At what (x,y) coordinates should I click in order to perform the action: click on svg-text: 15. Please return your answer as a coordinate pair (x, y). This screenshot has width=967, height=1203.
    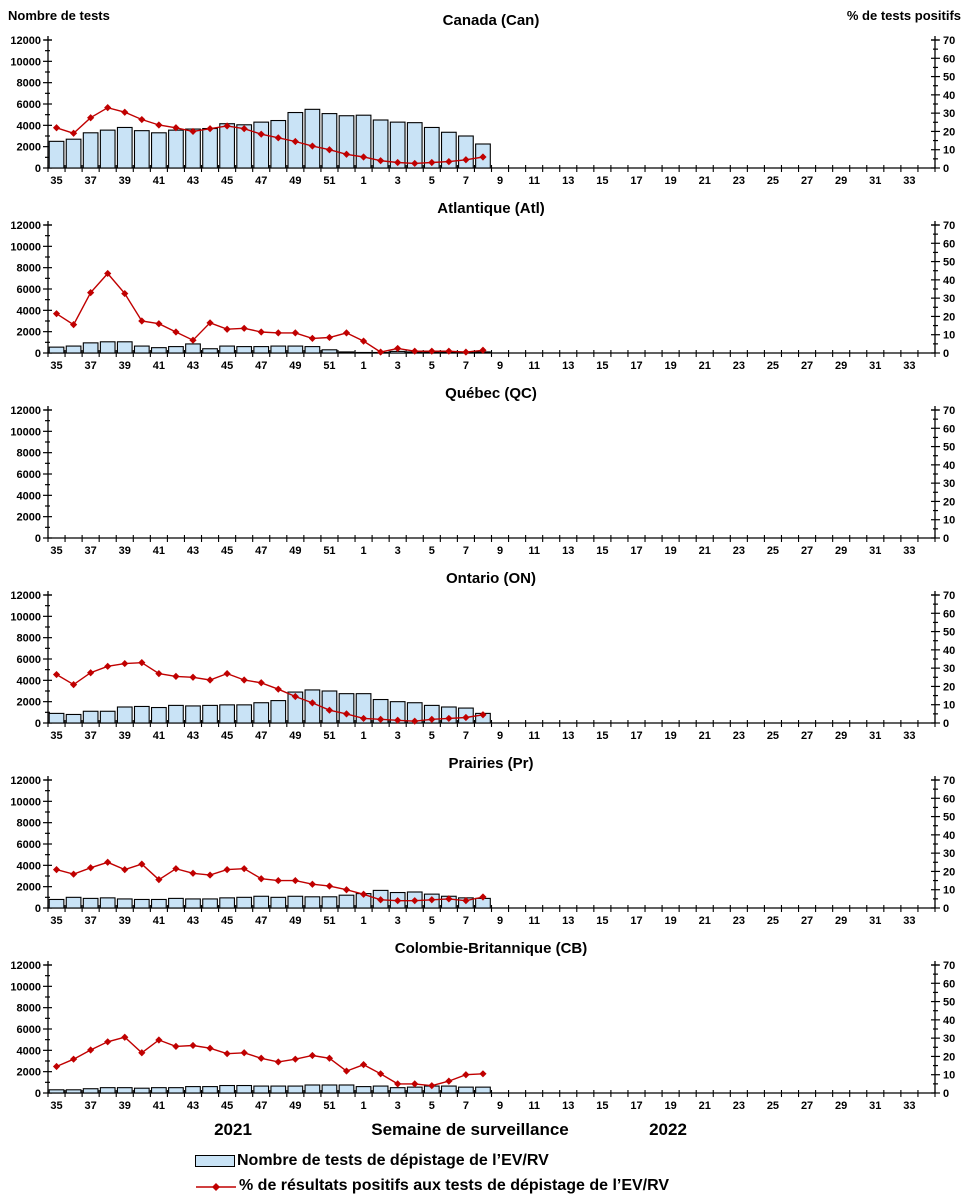
    Looking at the image, I should click on (602, 366).